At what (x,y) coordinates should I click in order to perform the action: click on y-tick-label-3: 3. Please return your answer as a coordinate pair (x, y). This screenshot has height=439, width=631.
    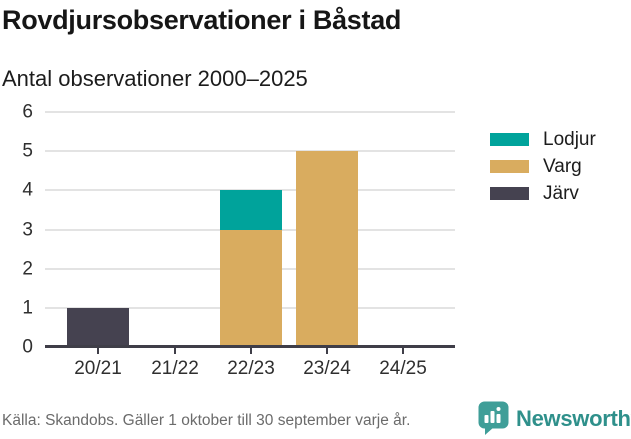
    Looking at the image, I should click on (27, 229).